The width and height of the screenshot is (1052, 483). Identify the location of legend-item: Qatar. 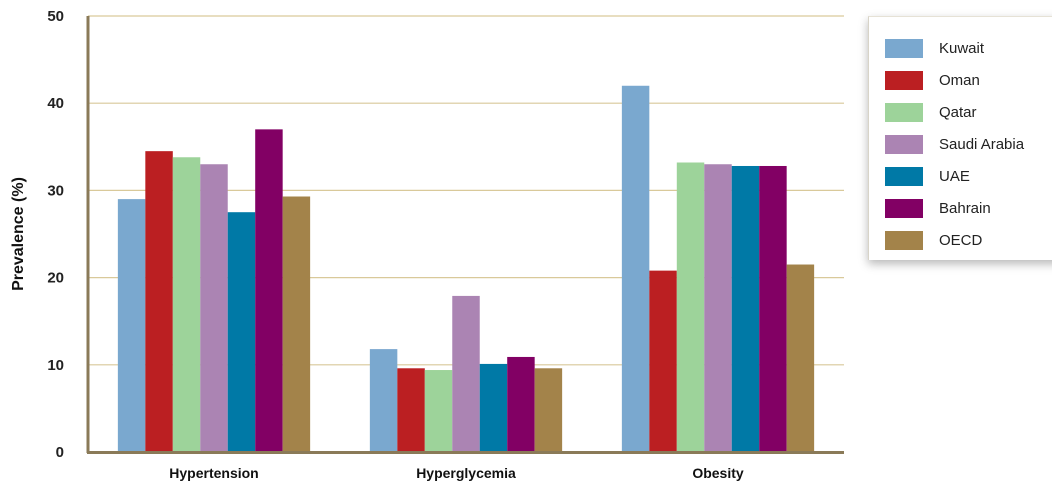
(968, 112).